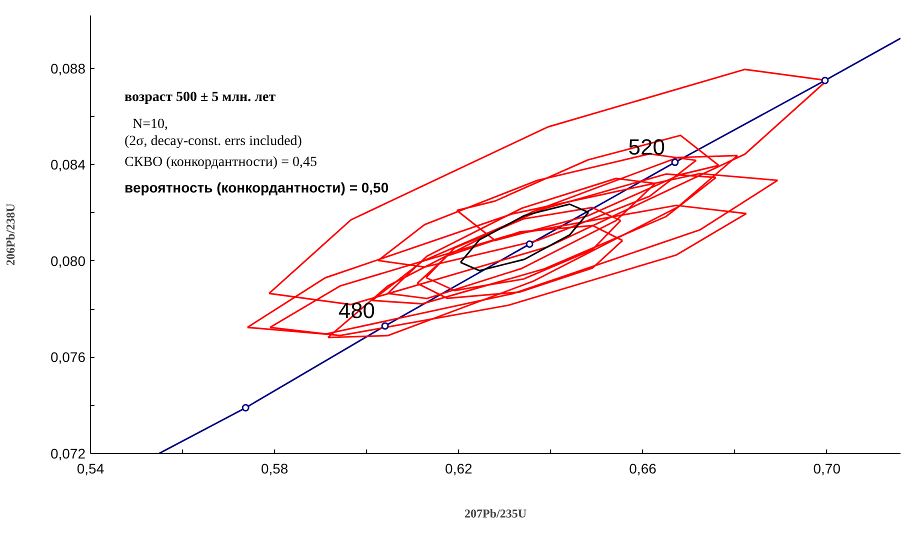 The image size is (904, 535). What do you see at coordinates (68, 68) in the screenshot?
I see `y-tick-label: 0,088` at bounding box center [68, 68].